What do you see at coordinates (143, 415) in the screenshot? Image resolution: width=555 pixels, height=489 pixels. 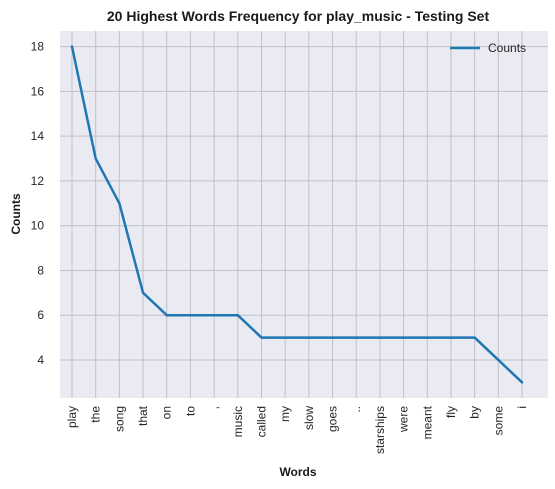 I see `x-tick-label: that` at bounding box center [143, 415].